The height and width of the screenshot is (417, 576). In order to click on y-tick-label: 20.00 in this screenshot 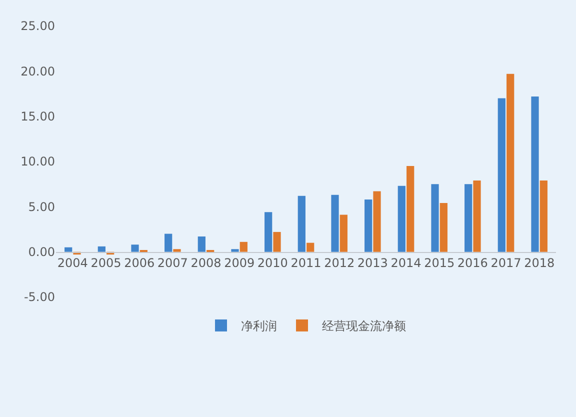, I will do `click(37, 71)`.